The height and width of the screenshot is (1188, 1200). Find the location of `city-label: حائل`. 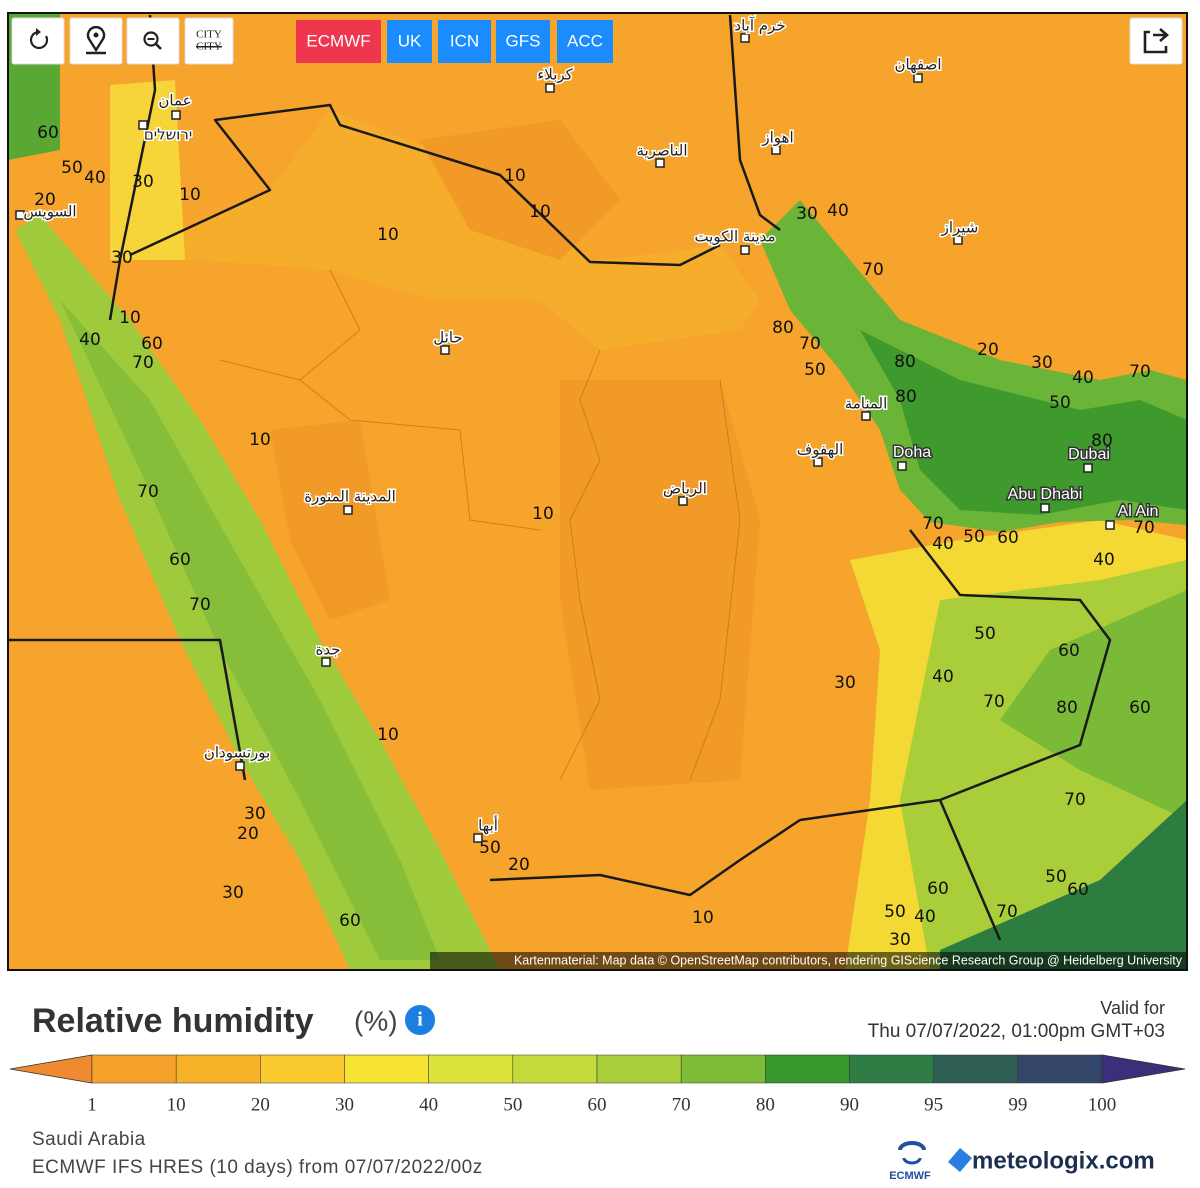

city-label: حائل is located at coordinates (448, 337).